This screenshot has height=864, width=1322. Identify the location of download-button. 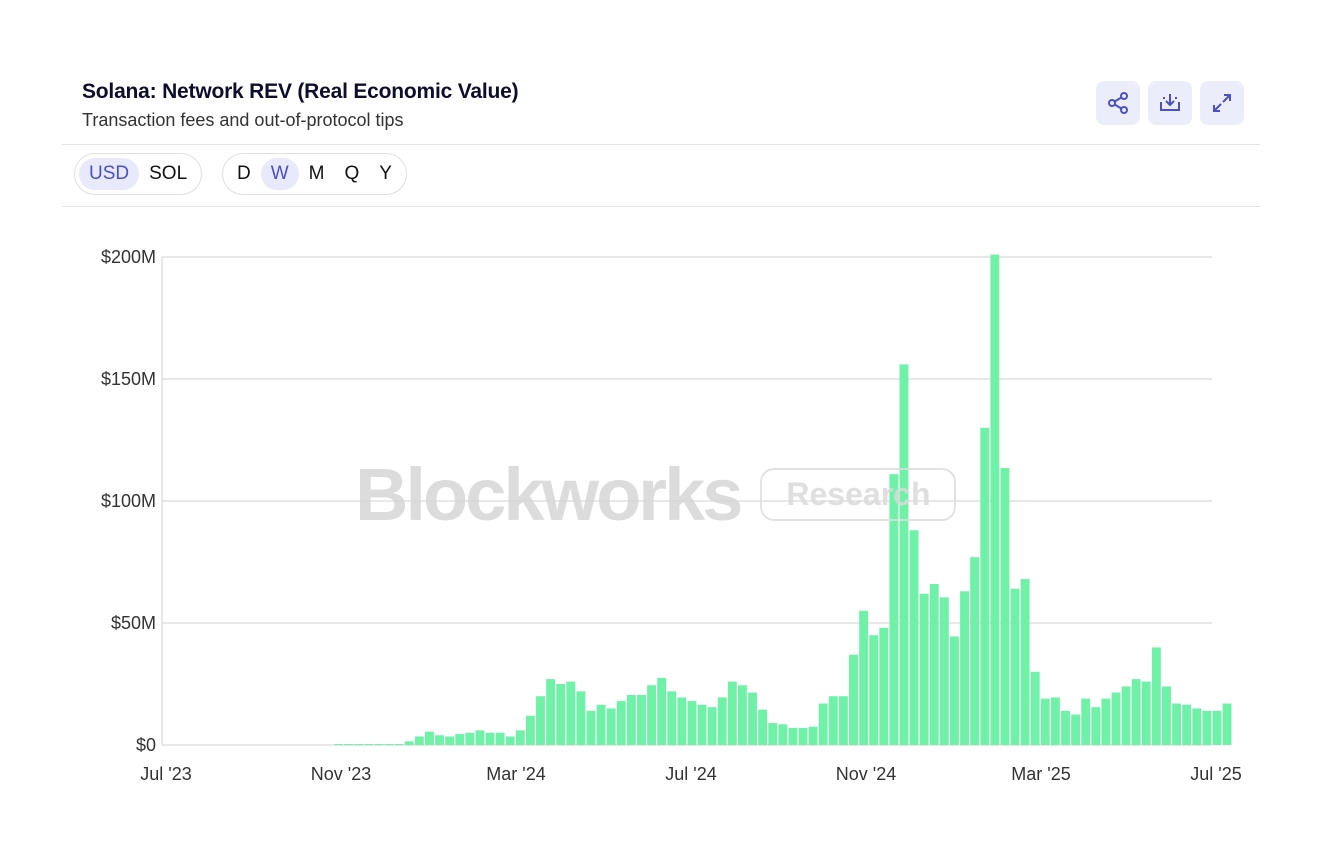
(1170, 103).